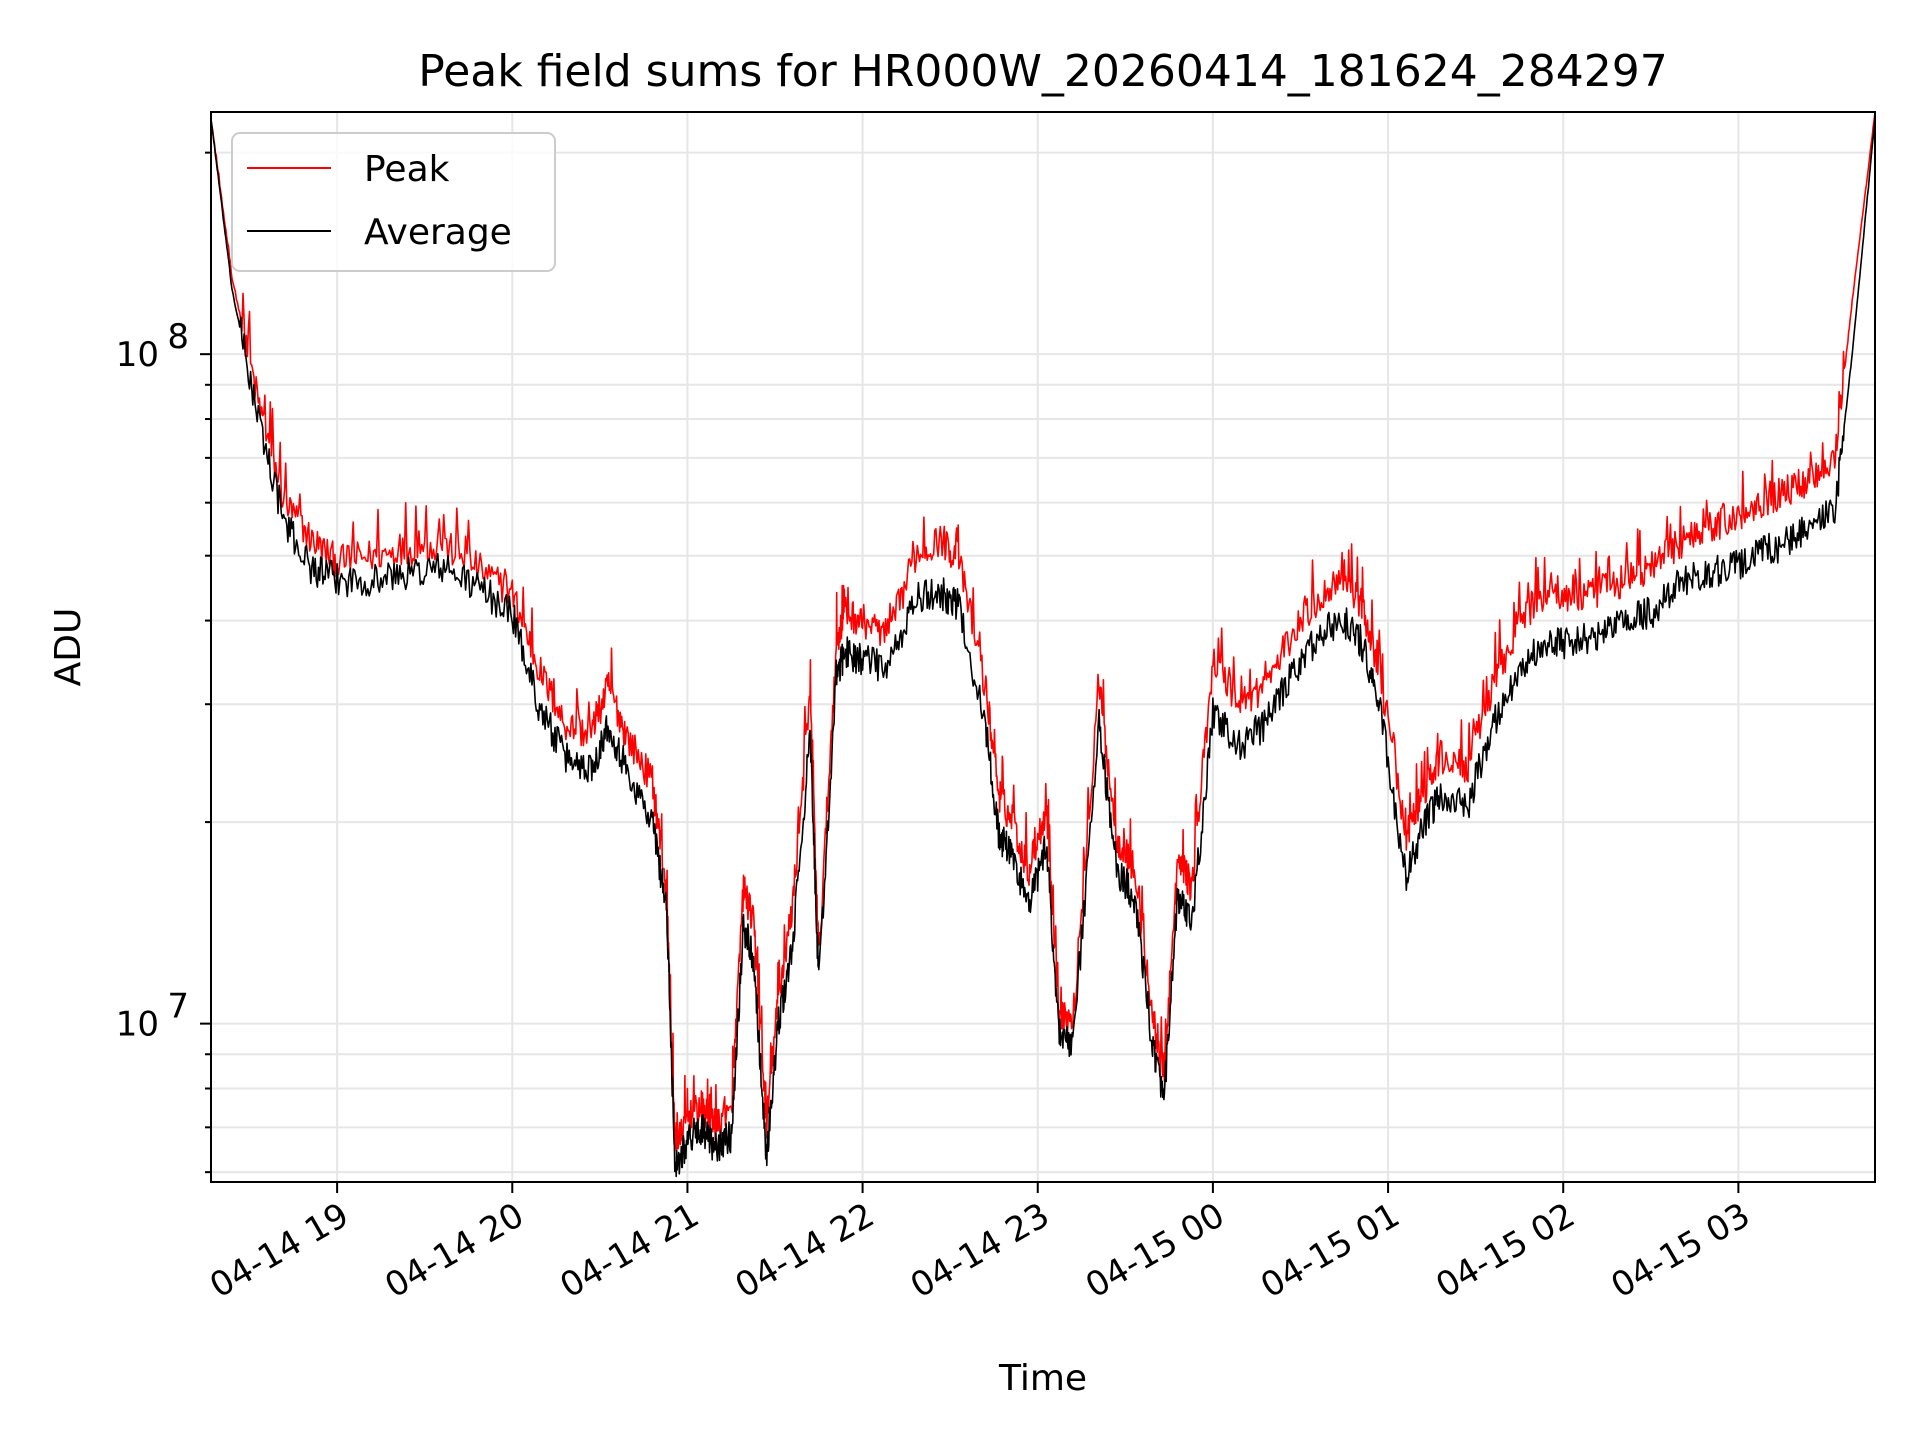  Describe the element at coordinates (438, 232) in the screenshot. I see `legend-label-average: Average` at that location.